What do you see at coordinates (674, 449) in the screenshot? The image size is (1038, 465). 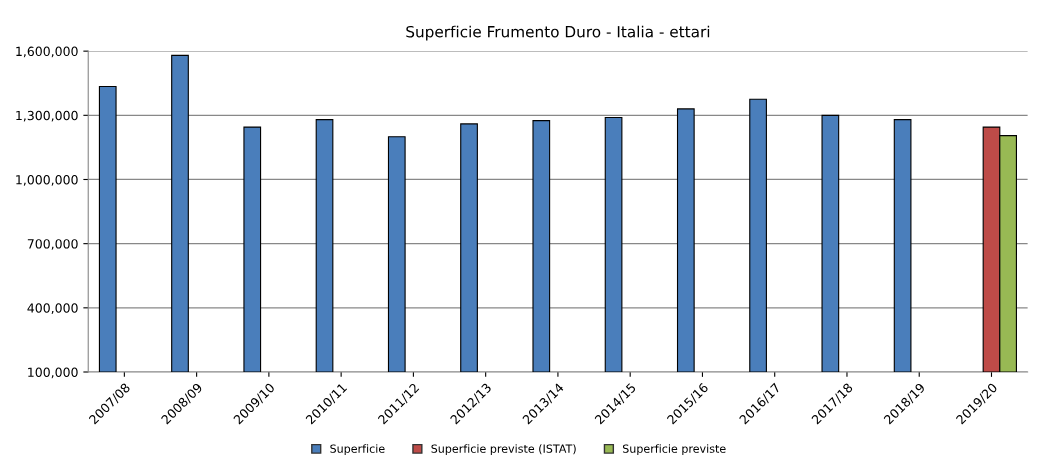 I see `legend-label: Superficie previste` at bounding box center [674, 449].